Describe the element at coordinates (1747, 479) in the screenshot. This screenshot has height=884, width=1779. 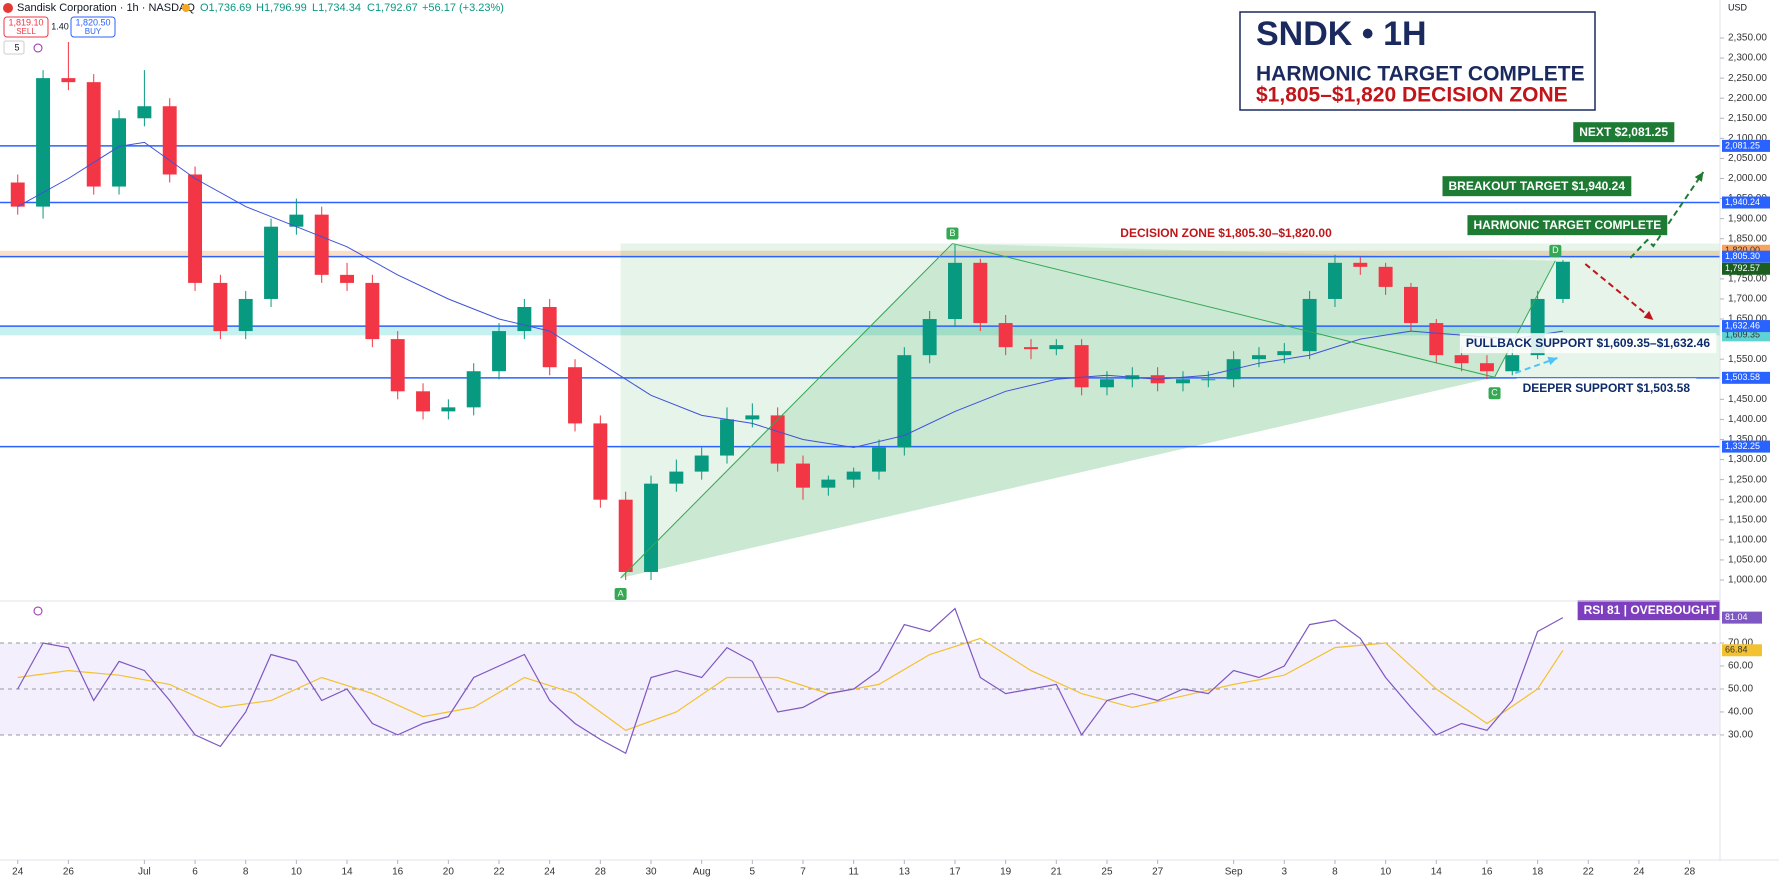
I see `y-tick-label: 1,250.00` at that location.